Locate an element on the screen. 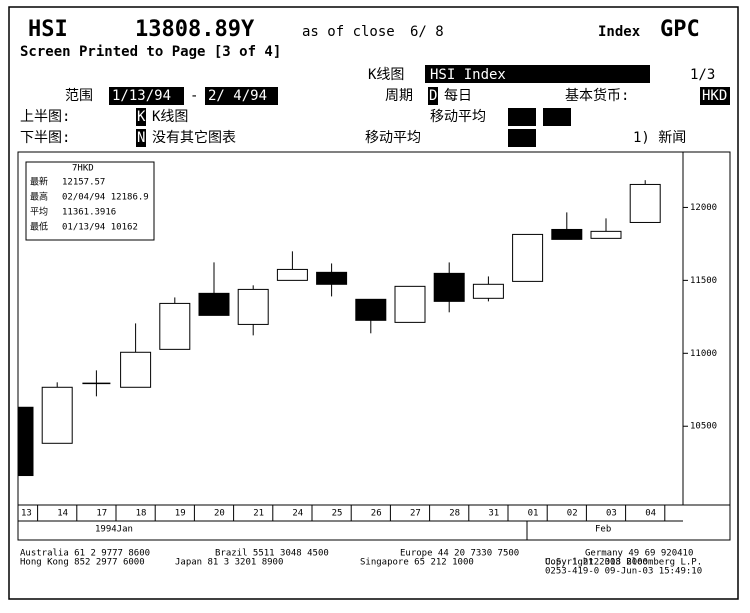 The height and width of the screenshot is (613, 750). upper-label: 上半图: is located at coordinates (45, 117).